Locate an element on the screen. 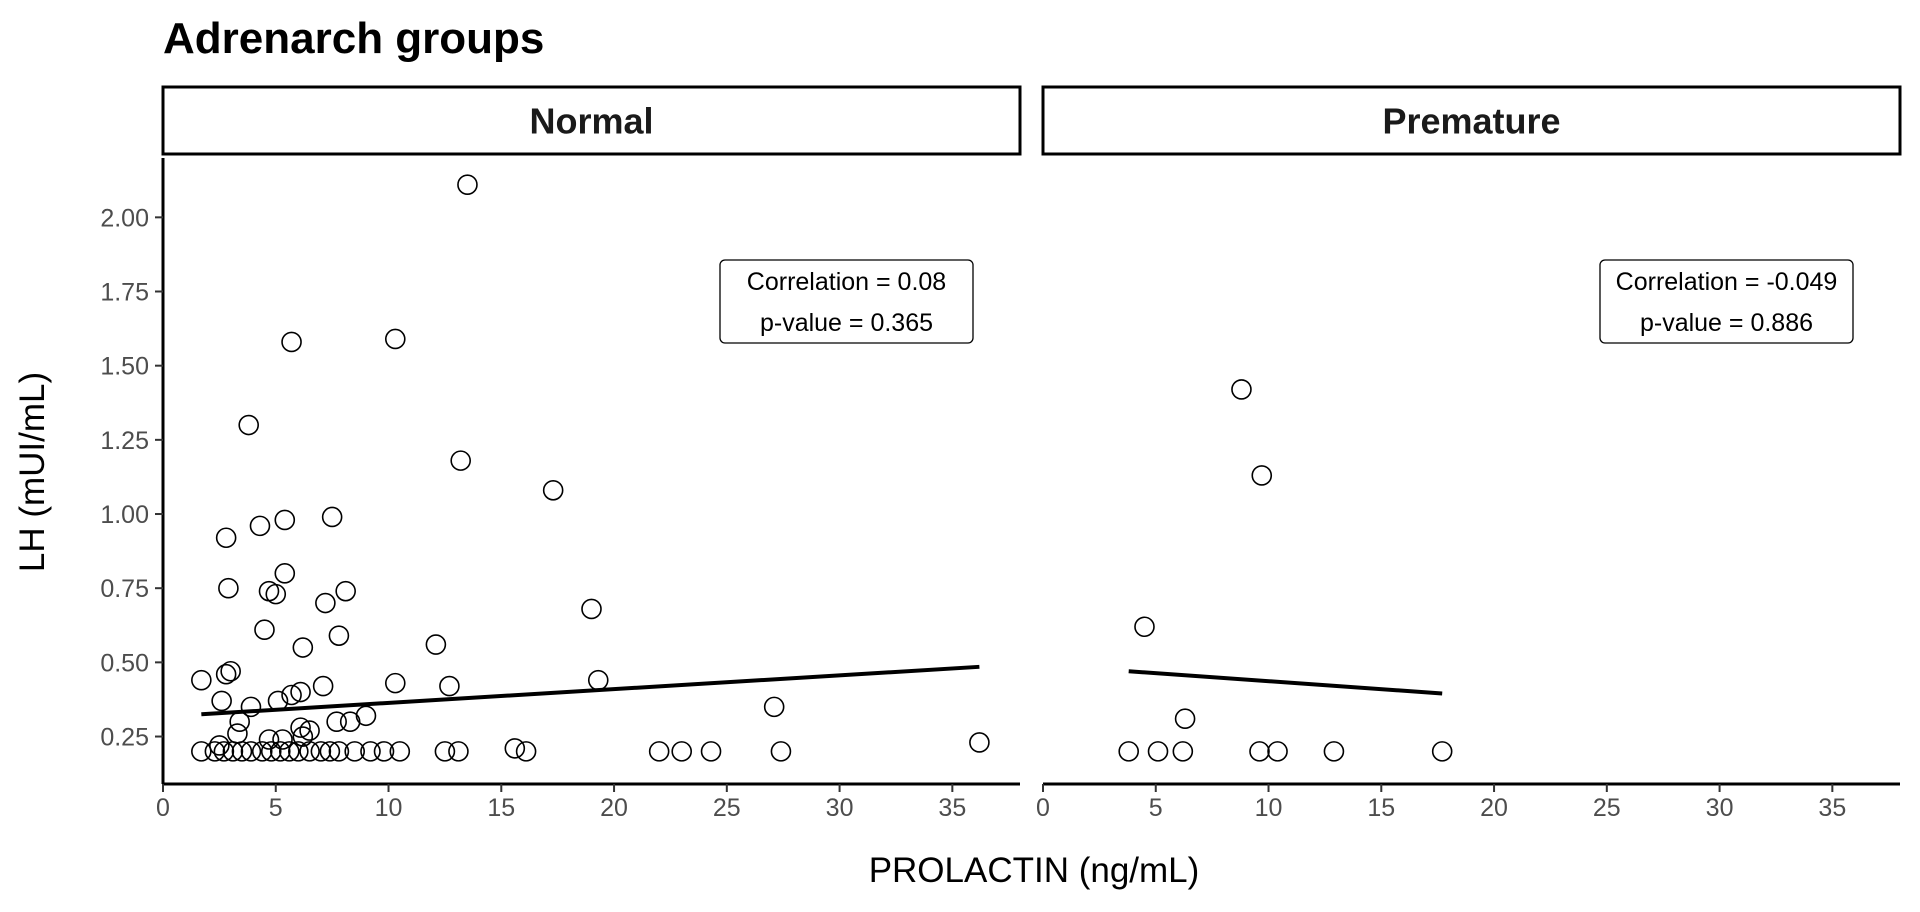 The height and width of the screenshot is (912, 1920). p-value-label: p-value = 0.365 is located at coordinates (846, 323).